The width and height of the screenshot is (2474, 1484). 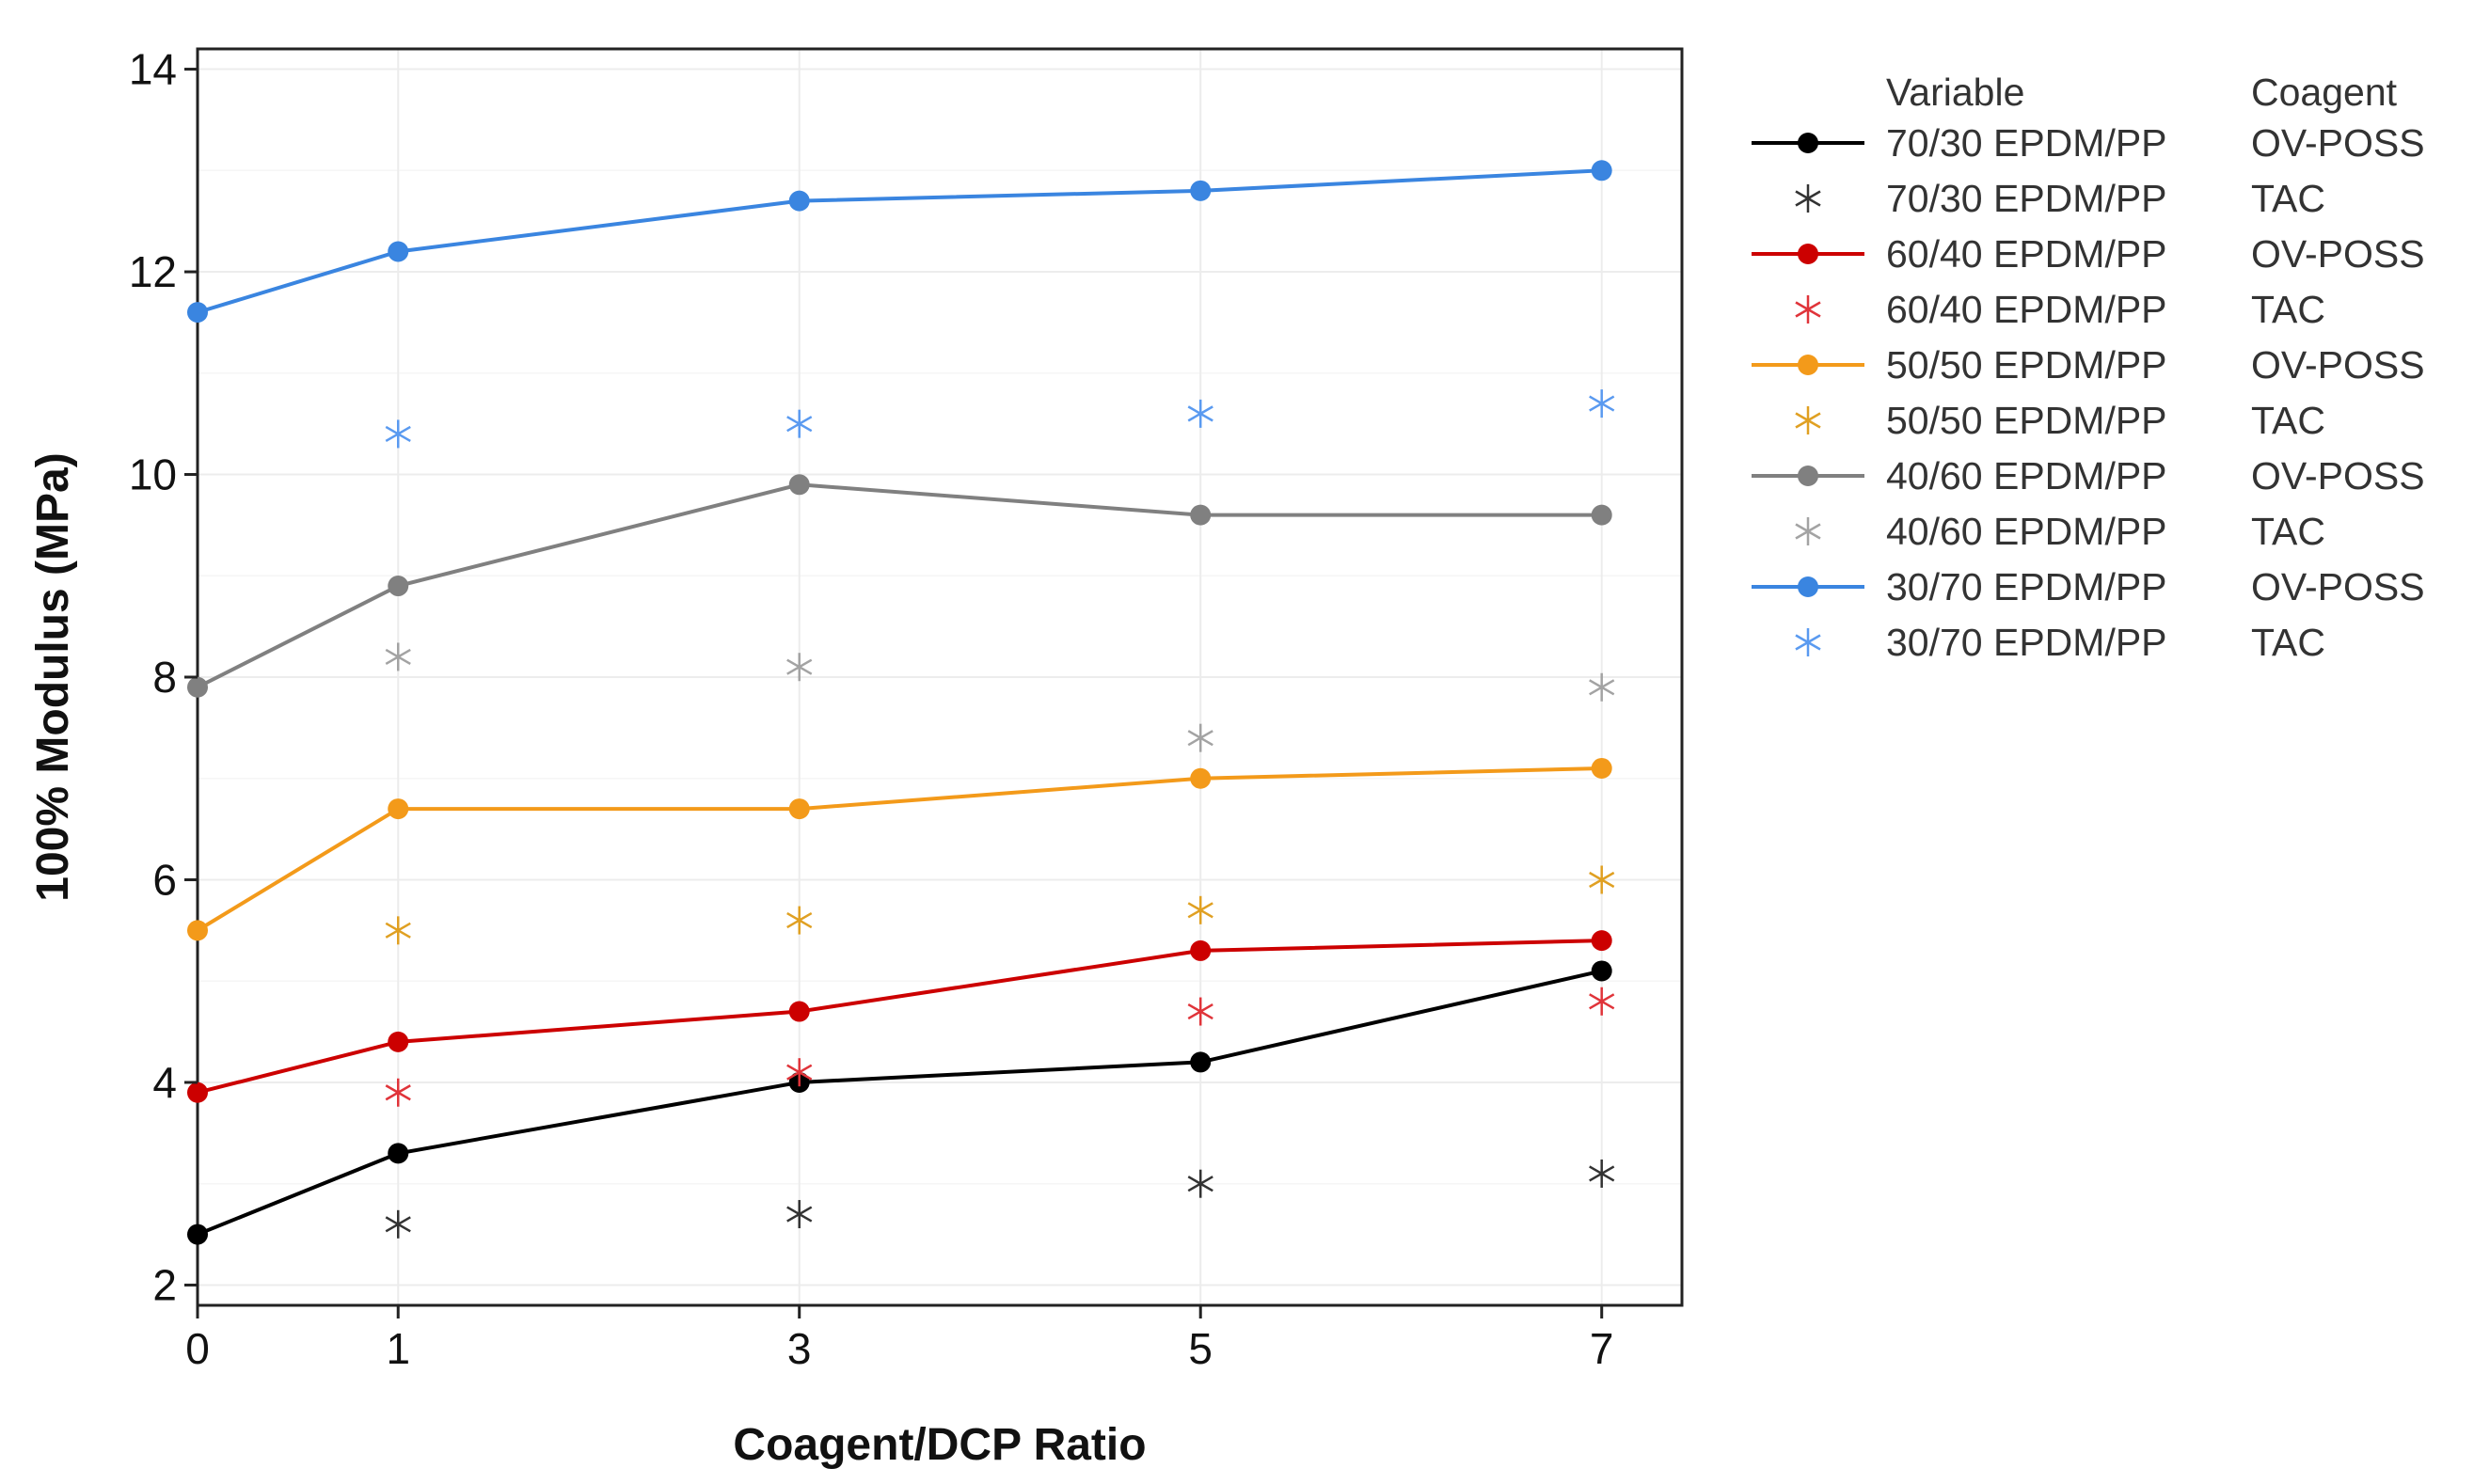 What do you see at coordinates (2060, 531) in the screenshot?
I see `legend-entry: 40/60 EPDM/PP TAC` at bounding box center [2060, 531].